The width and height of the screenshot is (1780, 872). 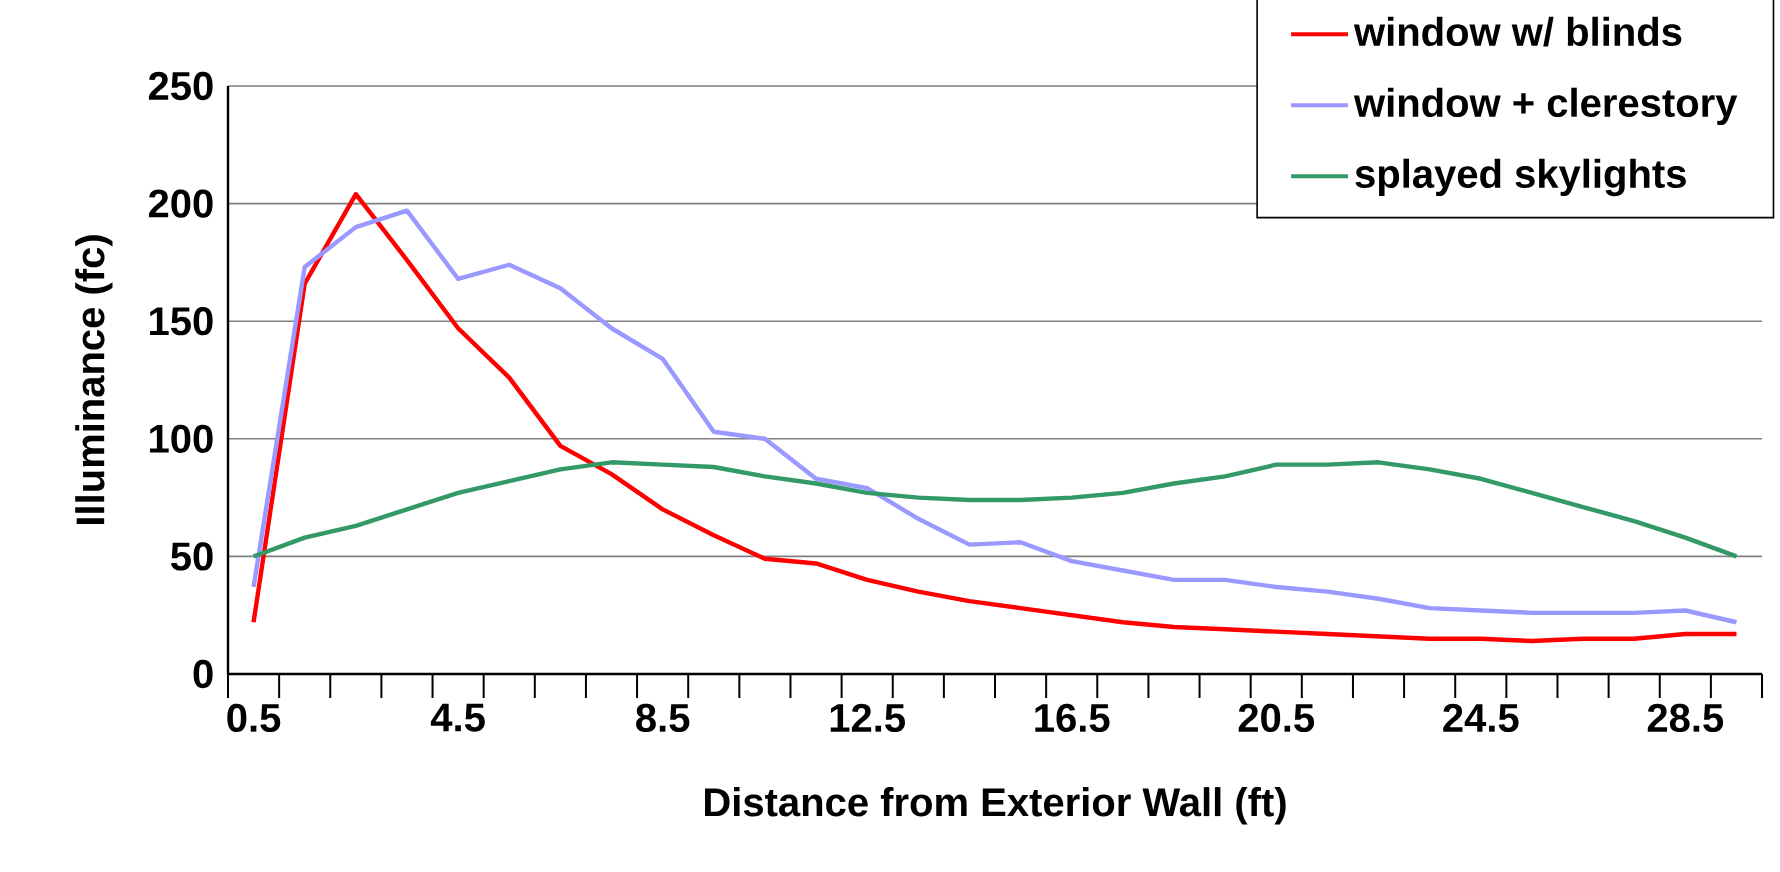 What do you see at coordinates (1276, 718) in the screenshot?
I see `x-tick-label: 20.5` at bounding box center [1276, 718].